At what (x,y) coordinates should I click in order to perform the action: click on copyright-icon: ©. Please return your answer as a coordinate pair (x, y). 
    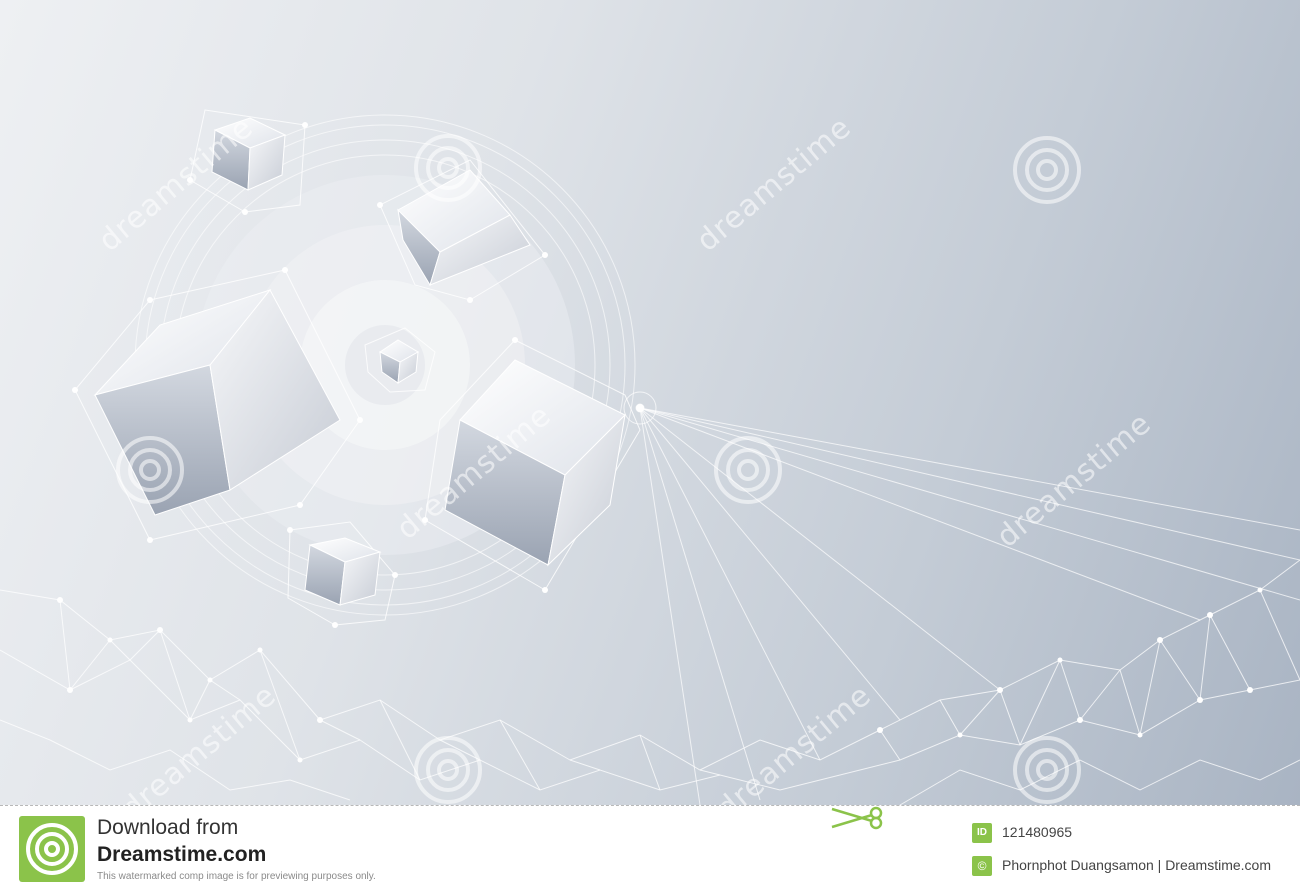
    Looking at the image, I should click on (982, 866).